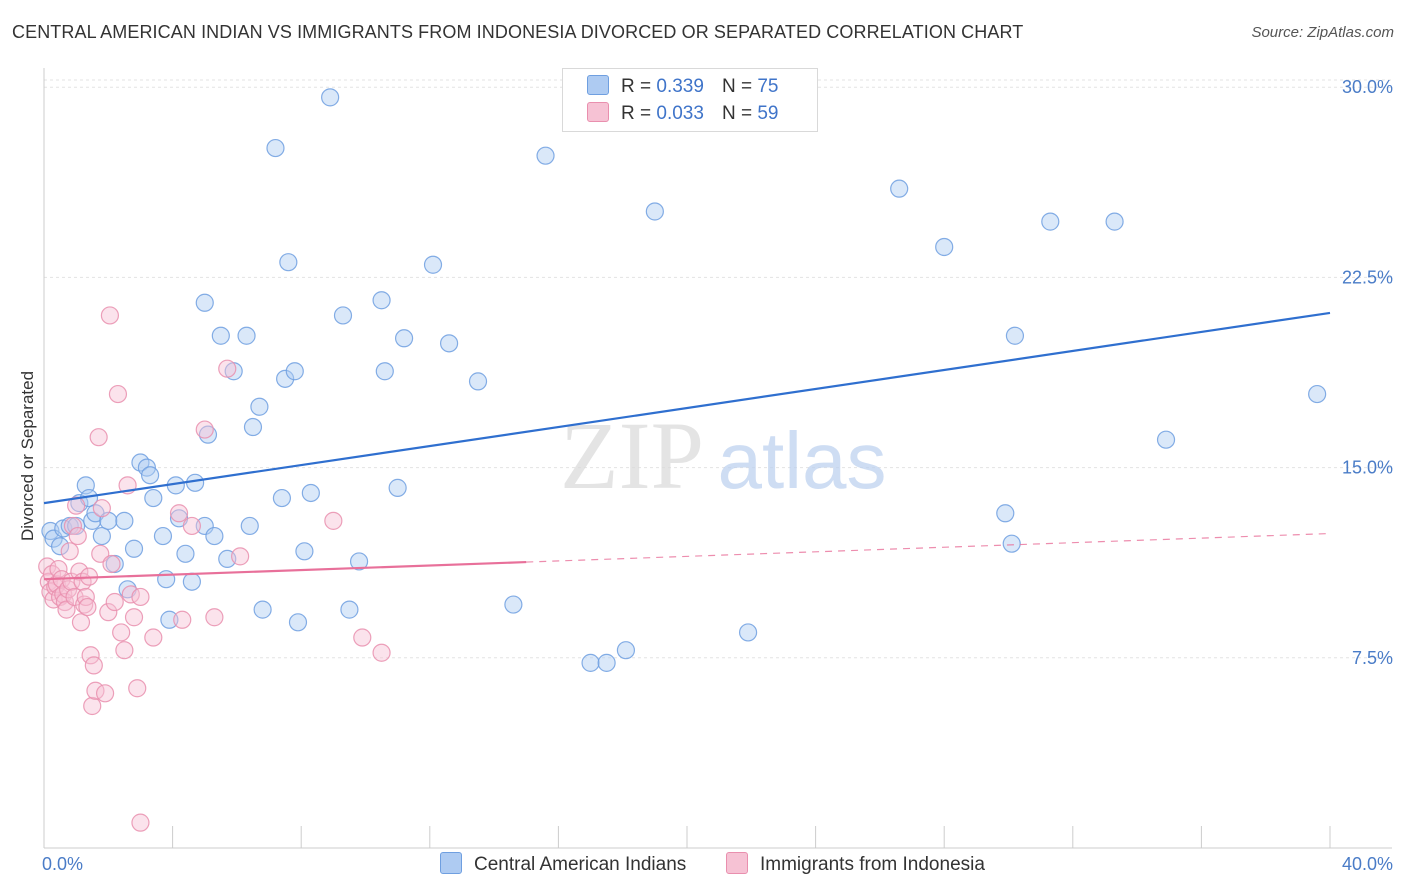  I want to click on legend-row-central-american: R = 0.339 N = 75, so click(682, 88).